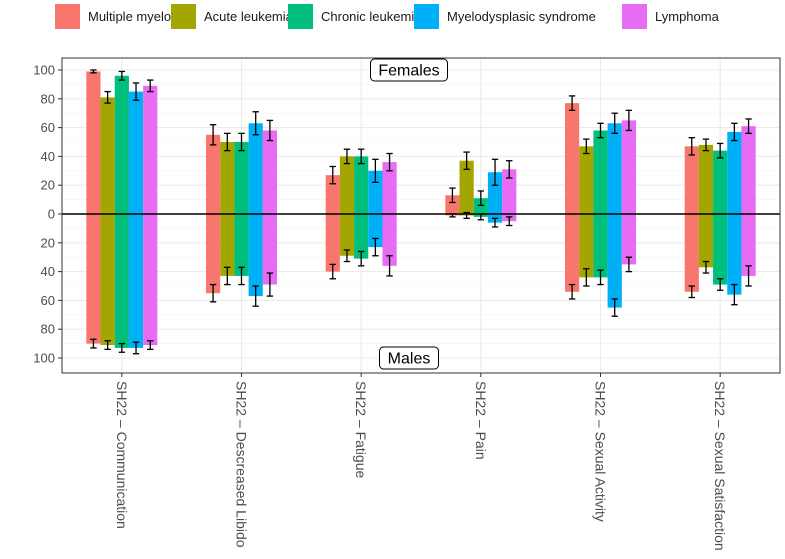  I want to click on annotation-males-box, so click(409, 358).